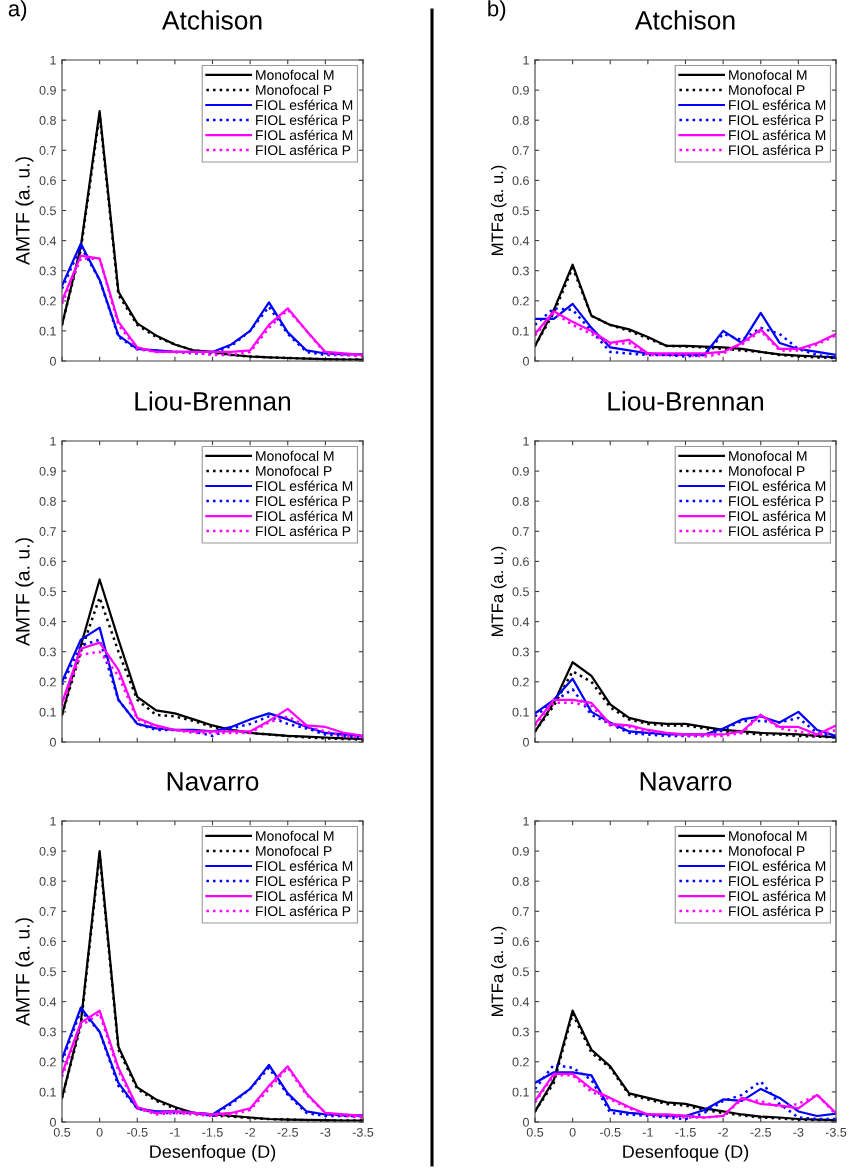 The image size is (853, 1172). What do you see at coordinates (213, 781) in the screenshot?
I see `chart-title: Navarro` at bounding box center [213, 781].